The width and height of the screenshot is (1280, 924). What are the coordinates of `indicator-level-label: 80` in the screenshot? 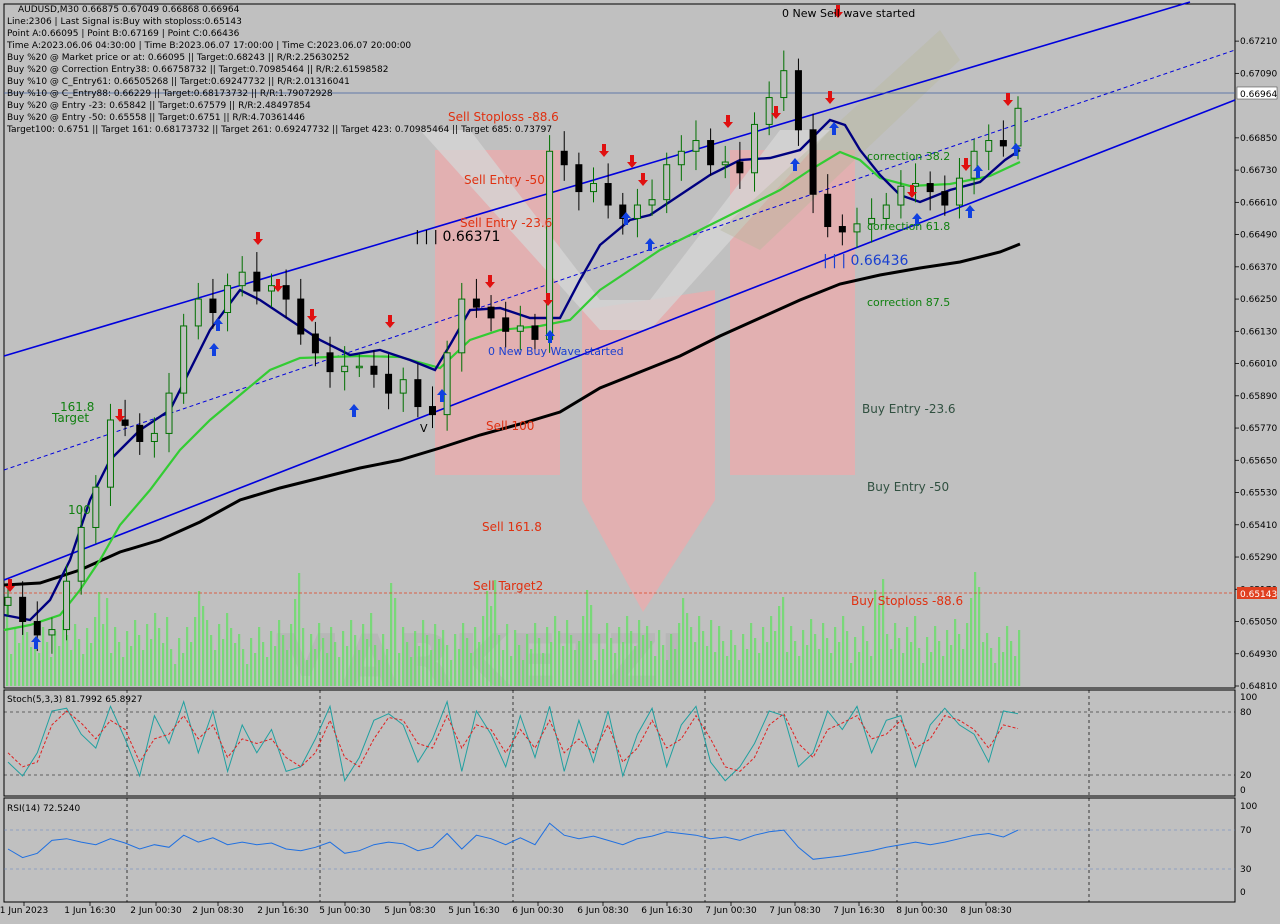 It's located at (1246, 713).